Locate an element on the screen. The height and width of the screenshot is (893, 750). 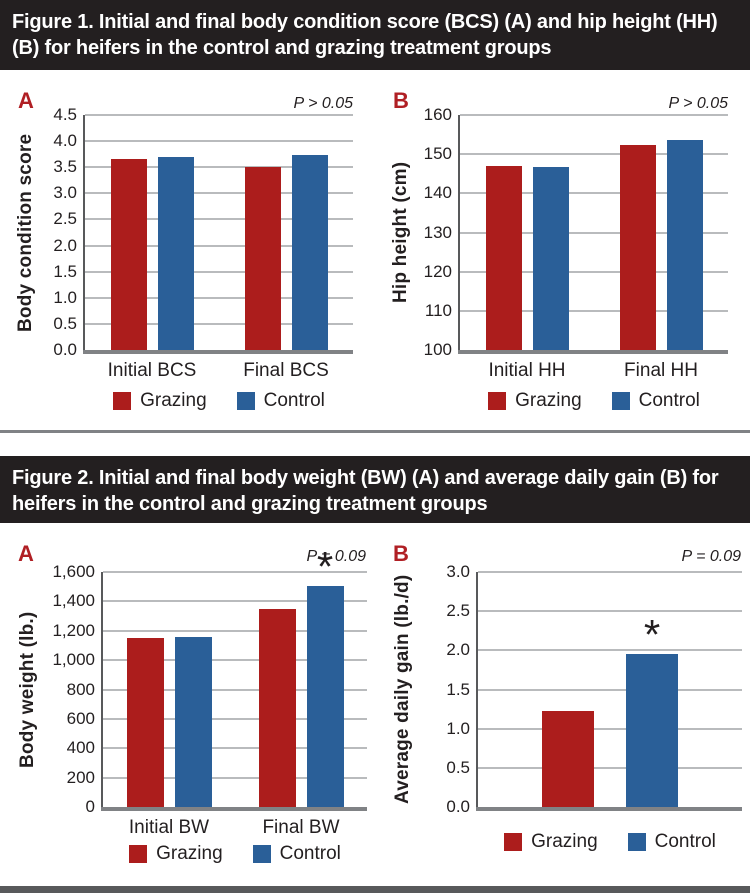
bar-grazing-initial-bcs is located at coordinates (128, 254).